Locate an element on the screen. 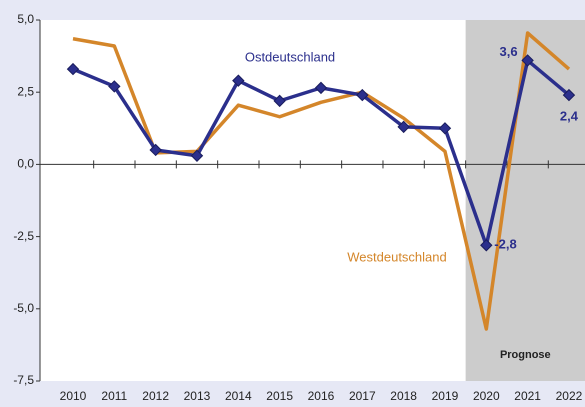 This screenshot has height=407, width=585. x-tick-label: 2019 is located at coordinates (445, 396).